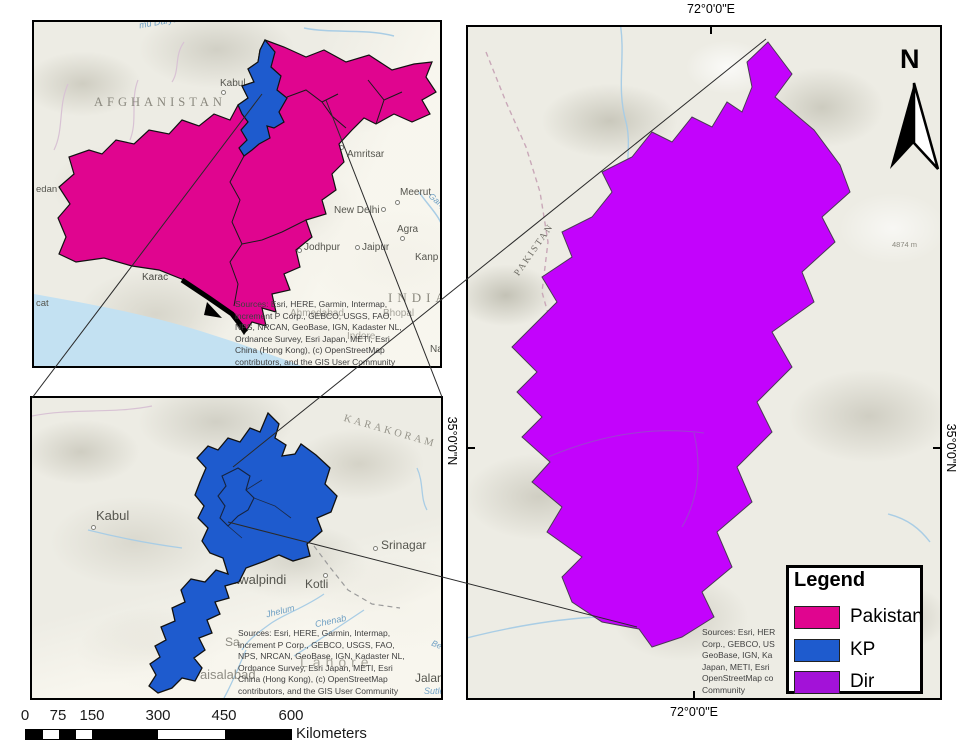  What do you see at coordinates (470, 448) in the screenshot?
I see `graticule-tick-left` at bounding box center [470, 448].